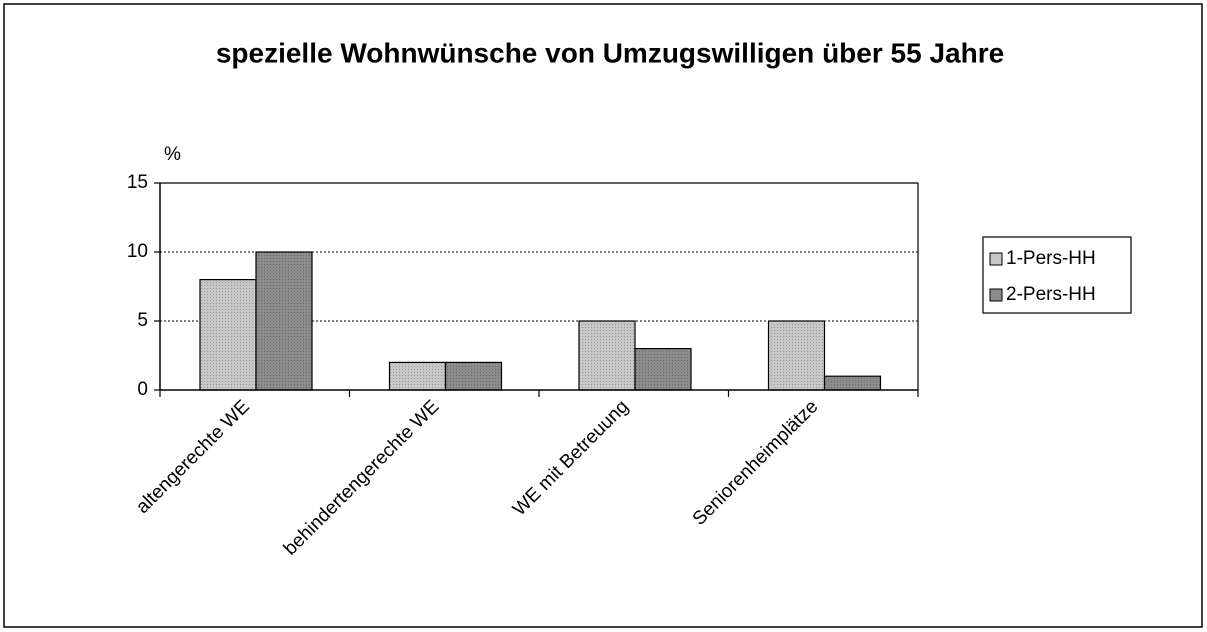 This screenshot has width=1207, height=632. Describe the element at coordinates (142, 389) in the screenshot. I see `y-tick-label: 0` at that location.